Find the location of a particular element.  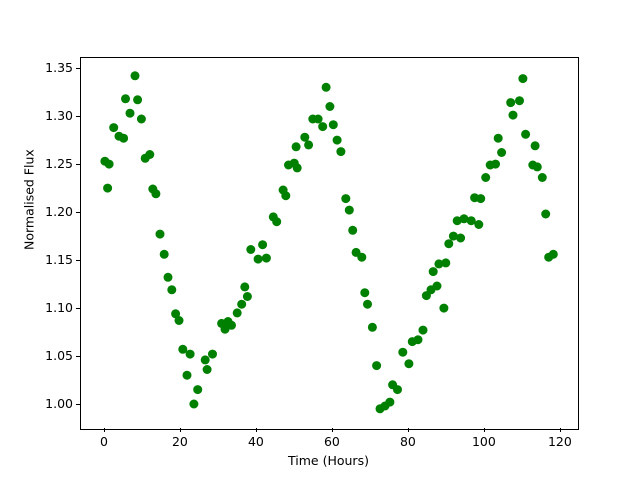

y-tick-label: 1.10 is located at coordinates (59, 307).